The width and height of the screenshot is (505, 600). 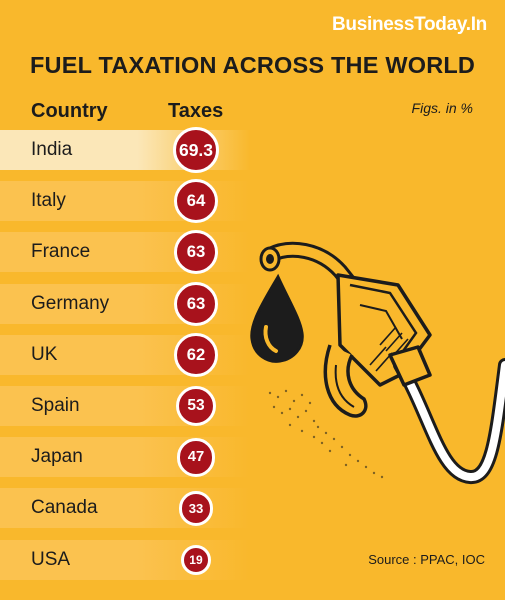 I want to click on table-row: India 69.3, so click(x=150, y=150).